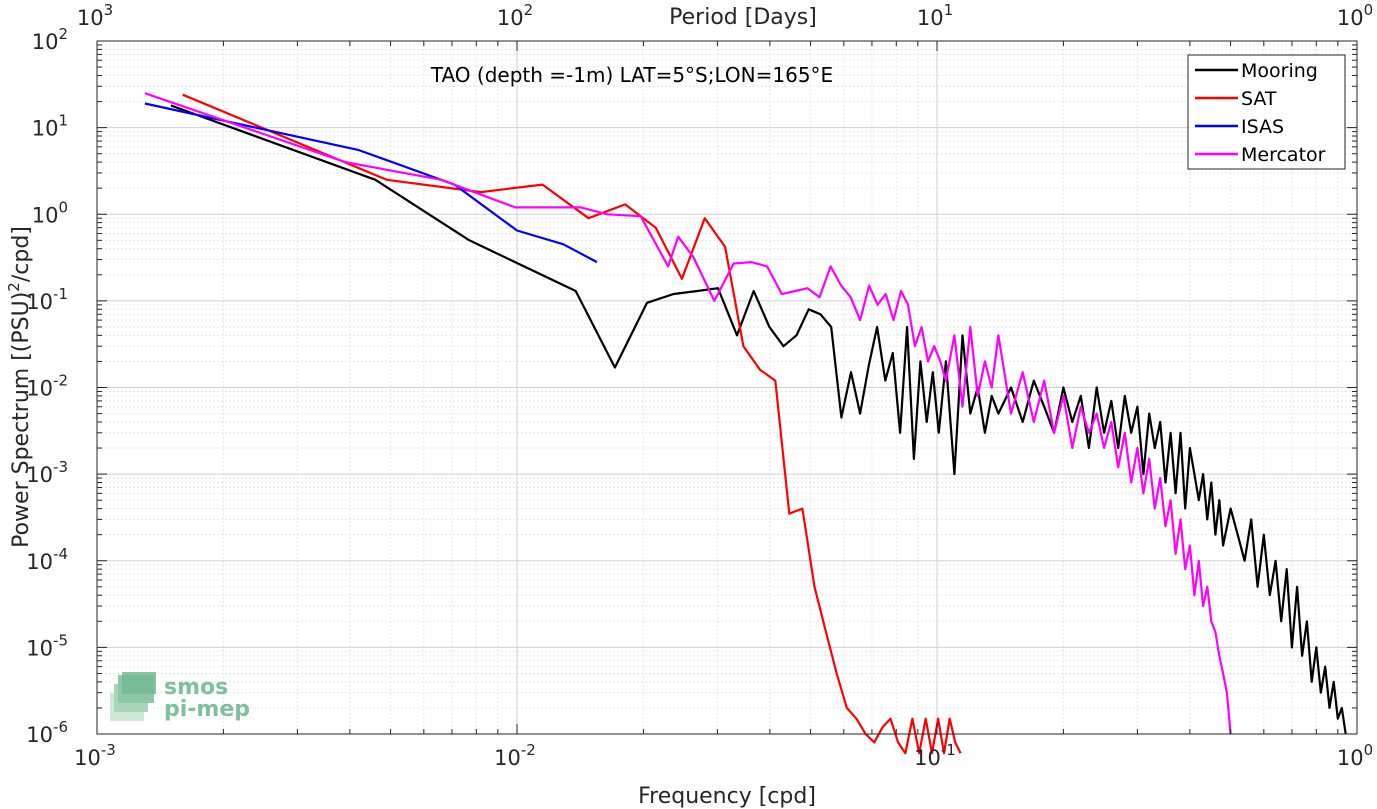 The image size is (1377, 809). I want to click on legend-box, so click(1266, 112).